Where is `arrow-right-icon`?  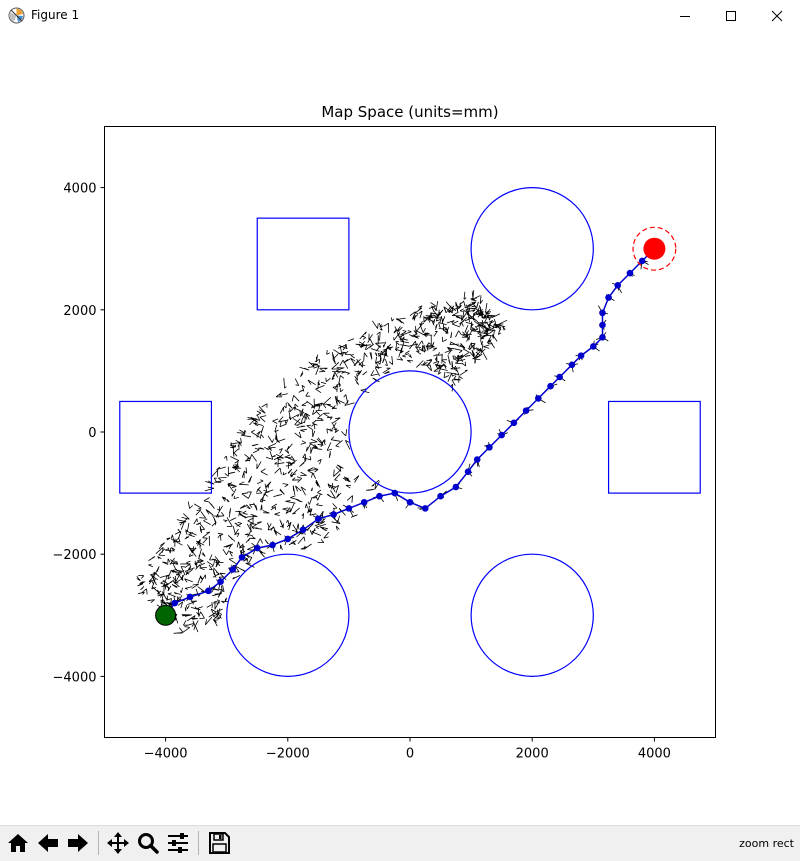
arrow-right-icon is located at coordinates (78, 843).